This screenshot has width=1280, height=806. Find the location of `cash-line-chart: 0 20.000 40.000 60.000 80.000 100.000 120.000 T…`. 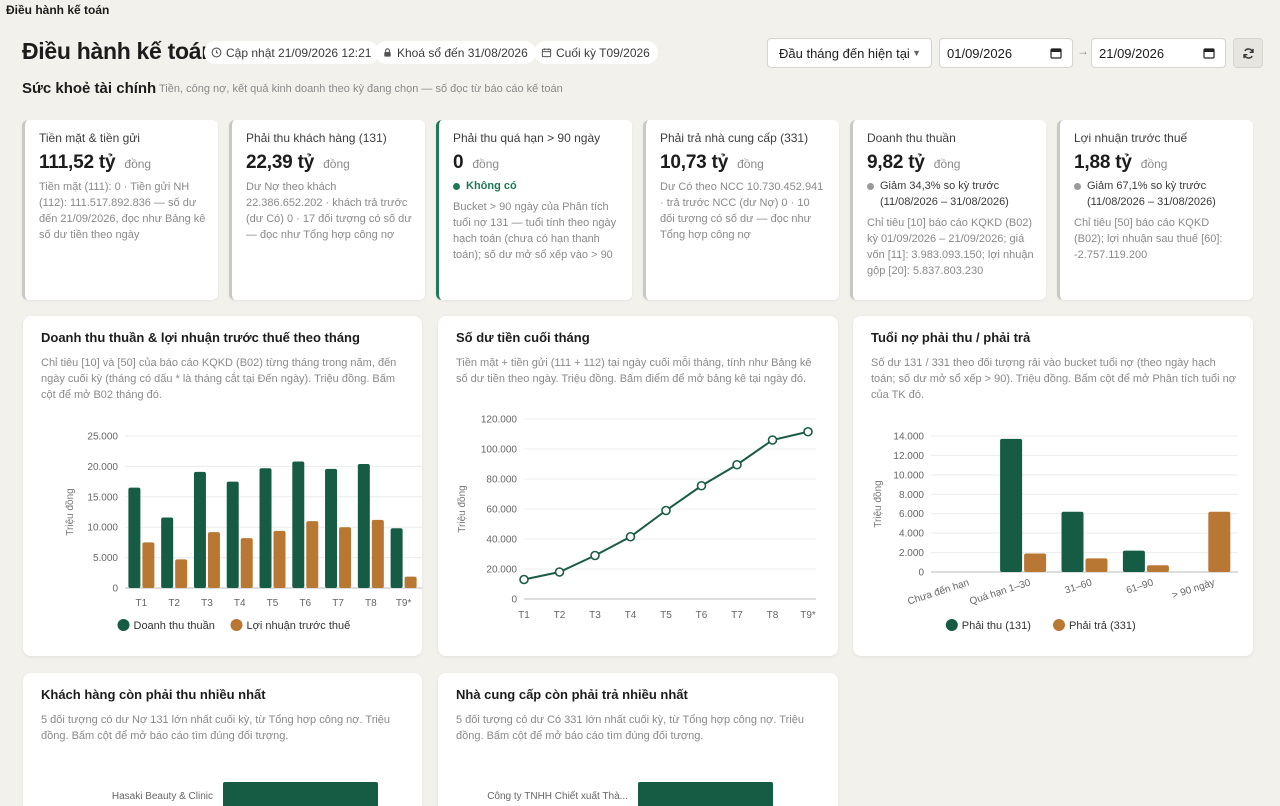

cash-line-chart: 0 20.000 40.000 60.000 80.000 100.000 120.000 T… is located at coordinates (636, 518).